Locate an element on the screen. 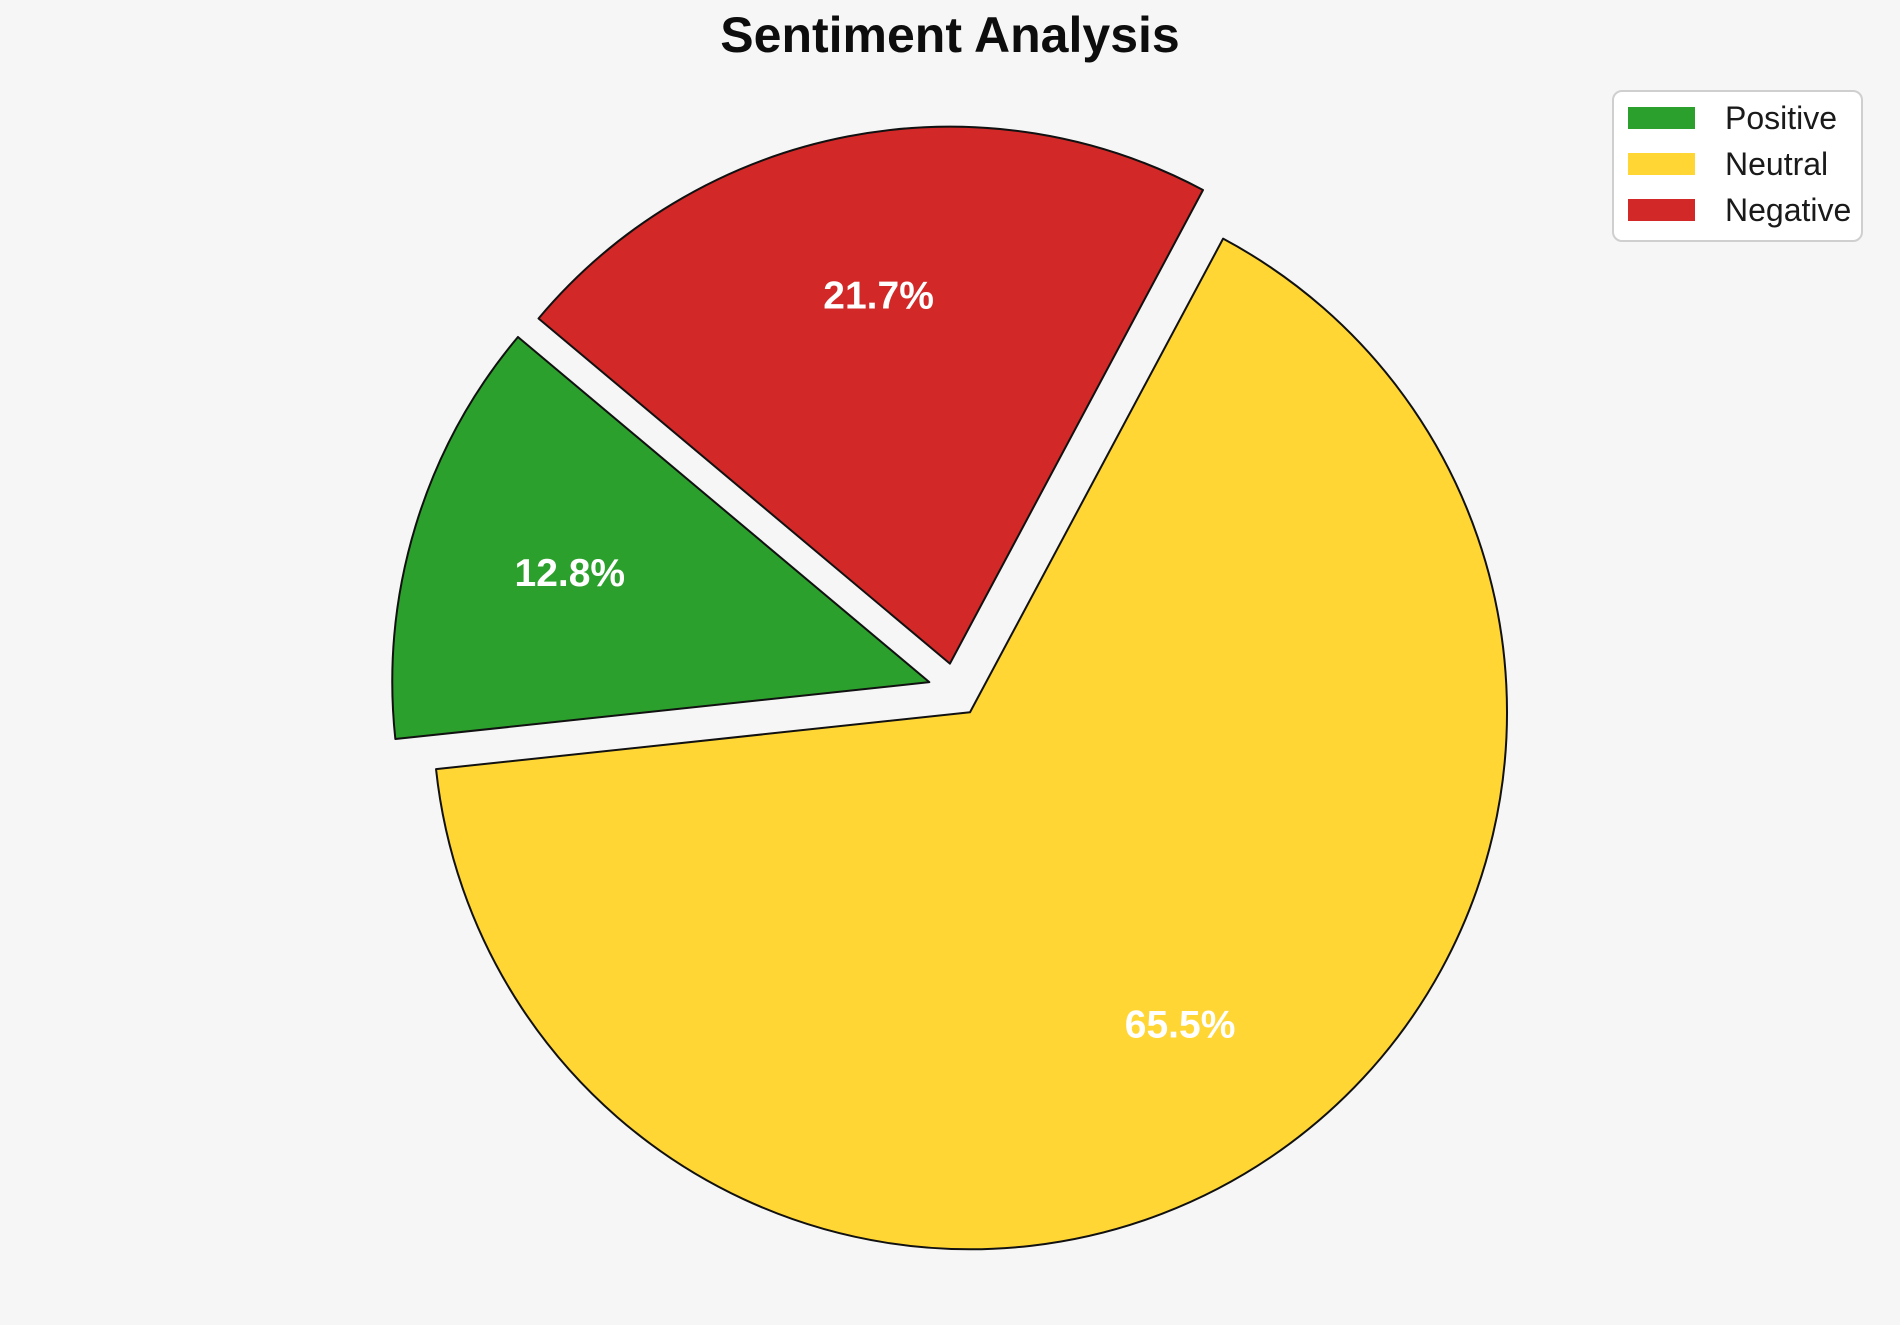 This screenshot has width=1900, height=1325. neutral-swatch-icon is located at coordinates (1661, 164).